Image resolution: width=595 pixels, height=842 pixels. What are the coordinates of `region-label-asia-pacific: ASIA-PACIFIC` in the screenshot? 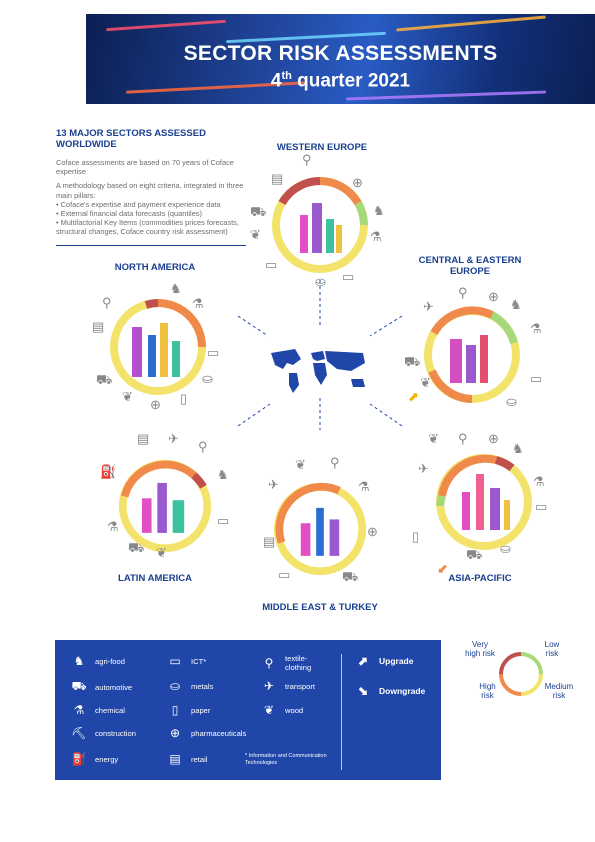 It's located at (480, 578).